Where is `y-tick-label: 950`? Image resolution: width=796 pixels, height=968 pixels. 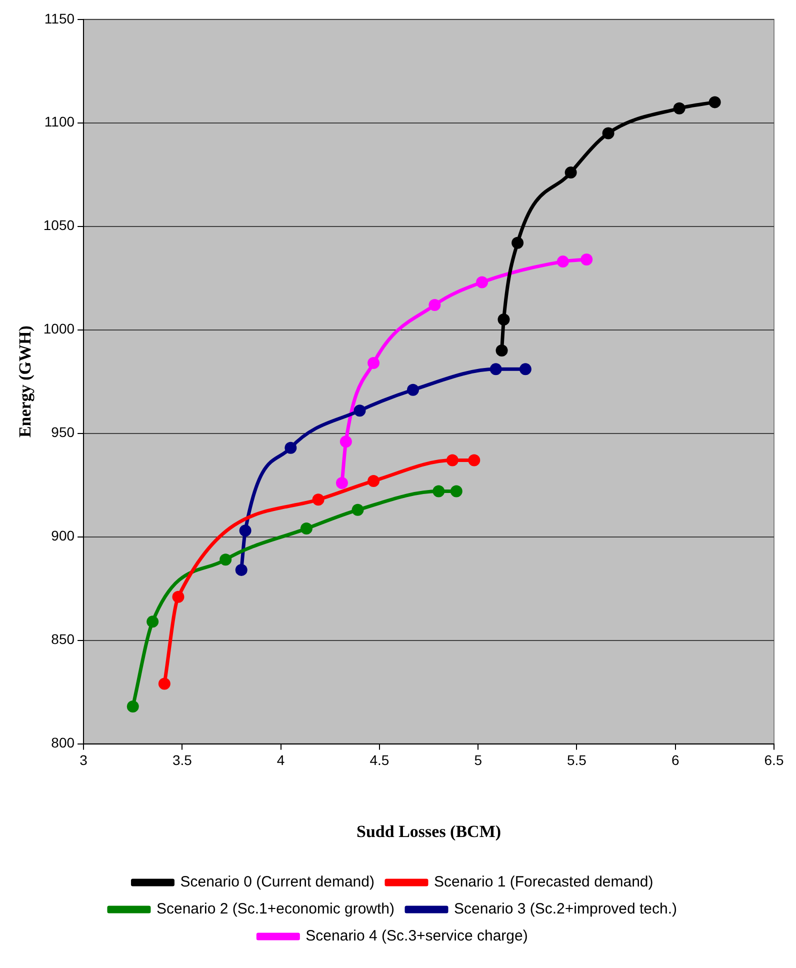
y-tick-label: 950 is located at coordinates (63, 432).